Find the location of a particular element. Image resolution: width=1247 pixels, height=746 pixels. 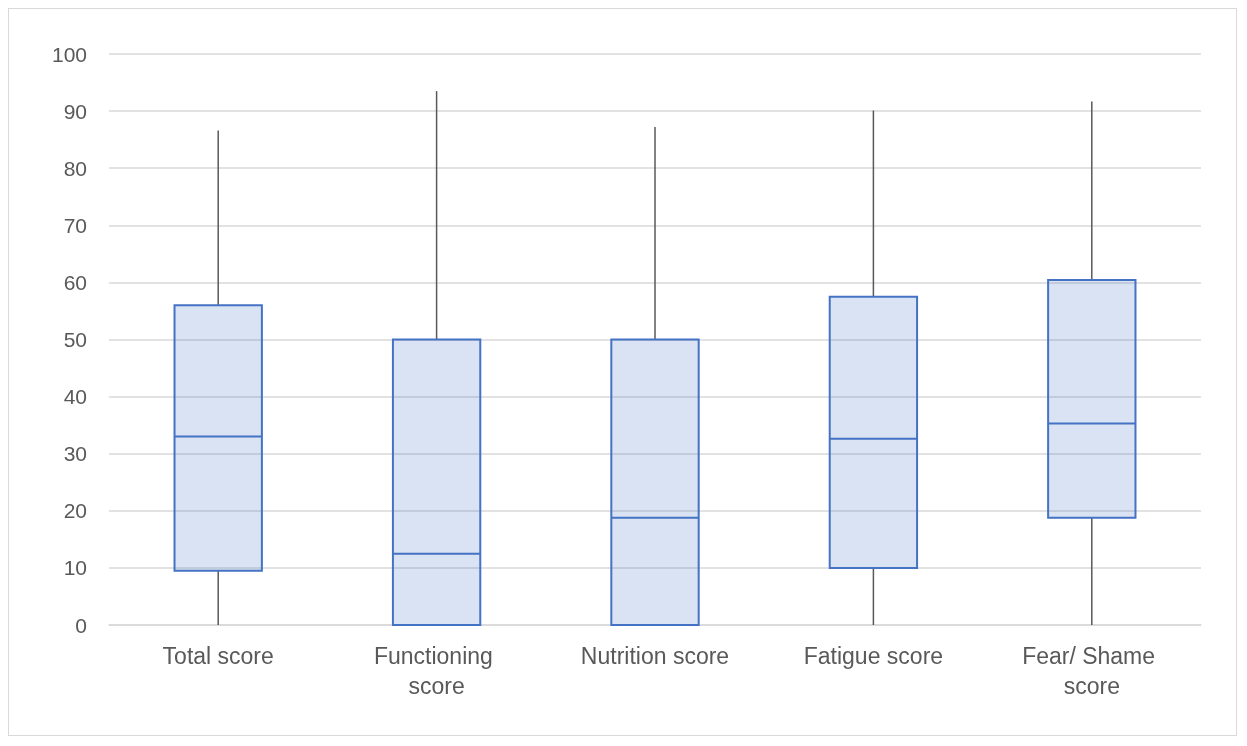

x-tick-label: Fatigue score is located at coordinates (873, 656).